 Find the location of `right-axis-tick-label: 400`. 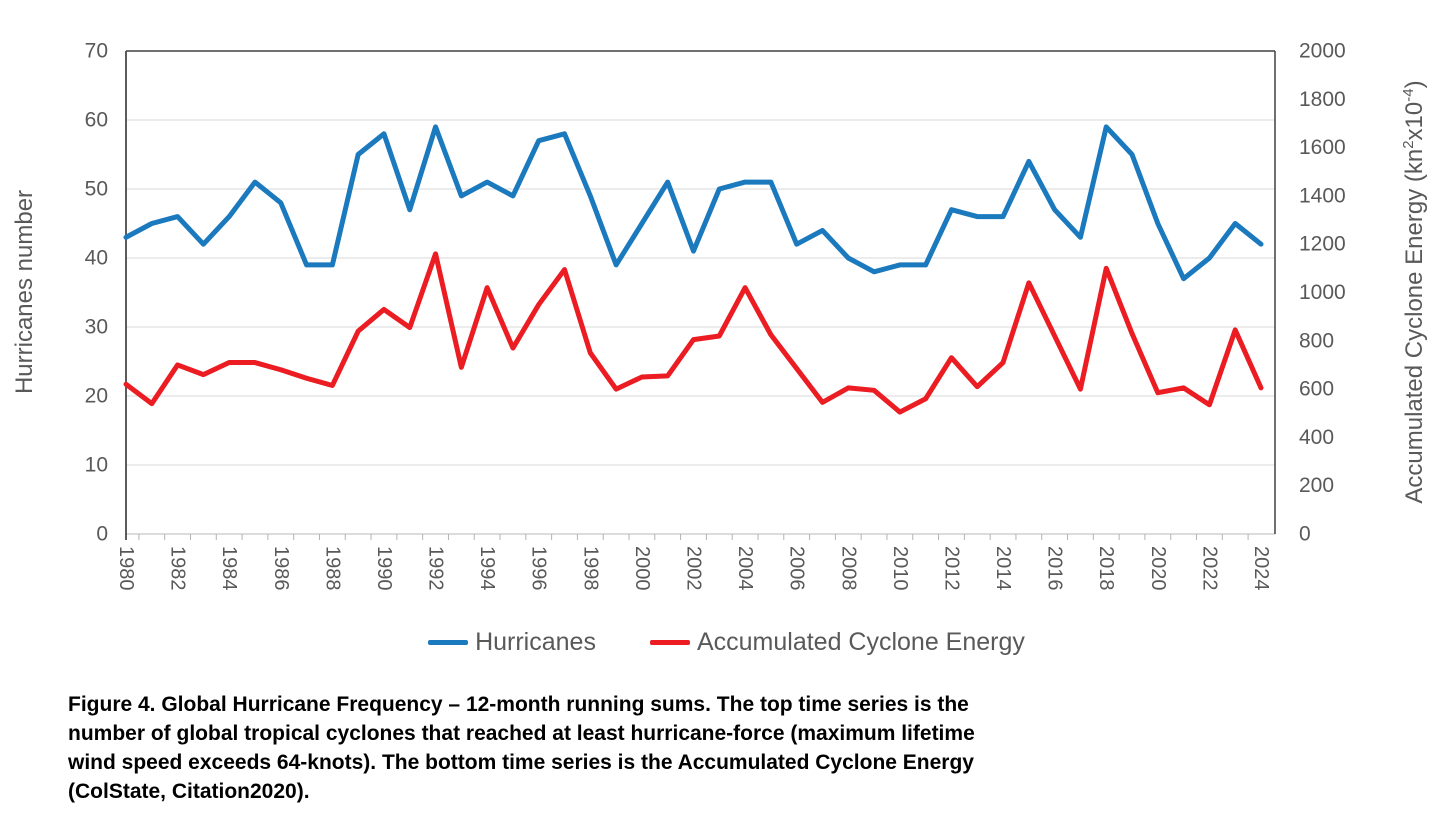

right-axis-tick-label: 400 is located at coordinates (1316, 437).